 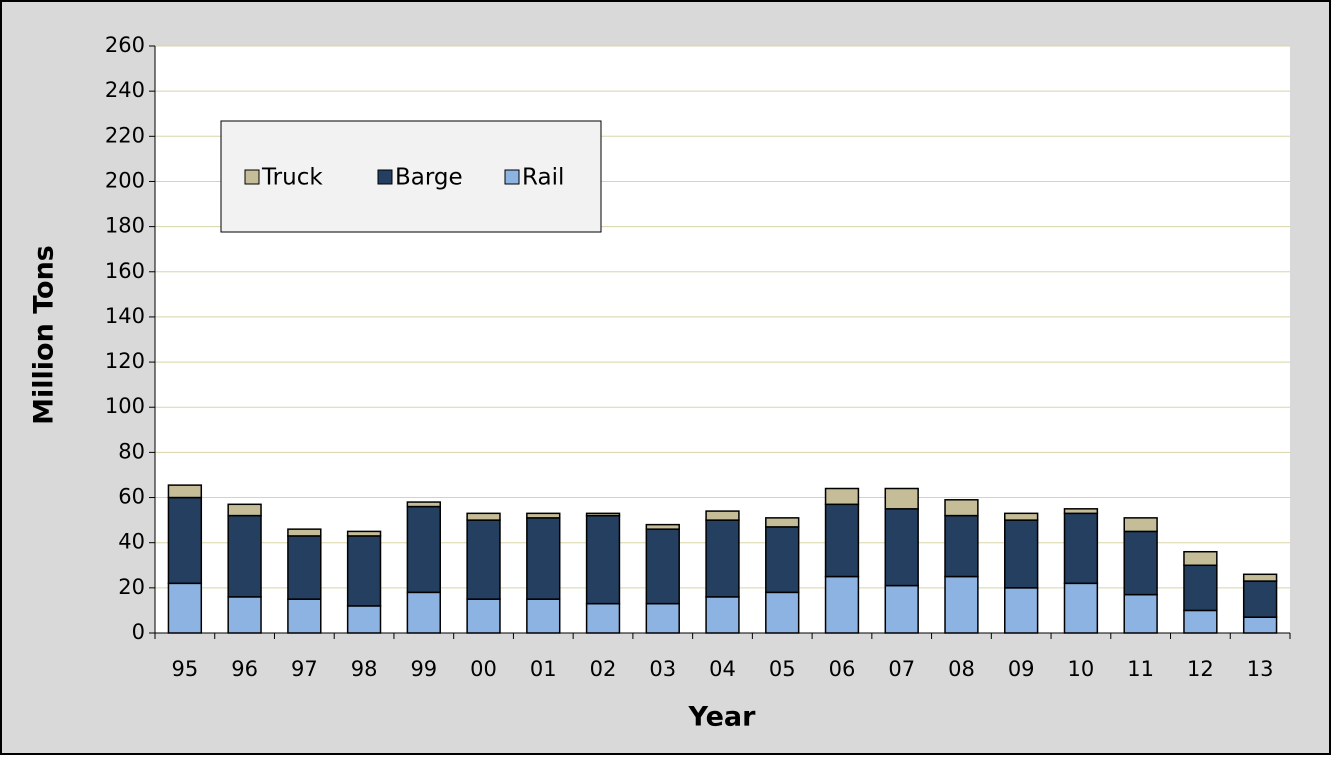 What do you see at coordinates (304, 669) in the screenshot?
I see `x-tick-label: 97` at bounding box center [304, 669].